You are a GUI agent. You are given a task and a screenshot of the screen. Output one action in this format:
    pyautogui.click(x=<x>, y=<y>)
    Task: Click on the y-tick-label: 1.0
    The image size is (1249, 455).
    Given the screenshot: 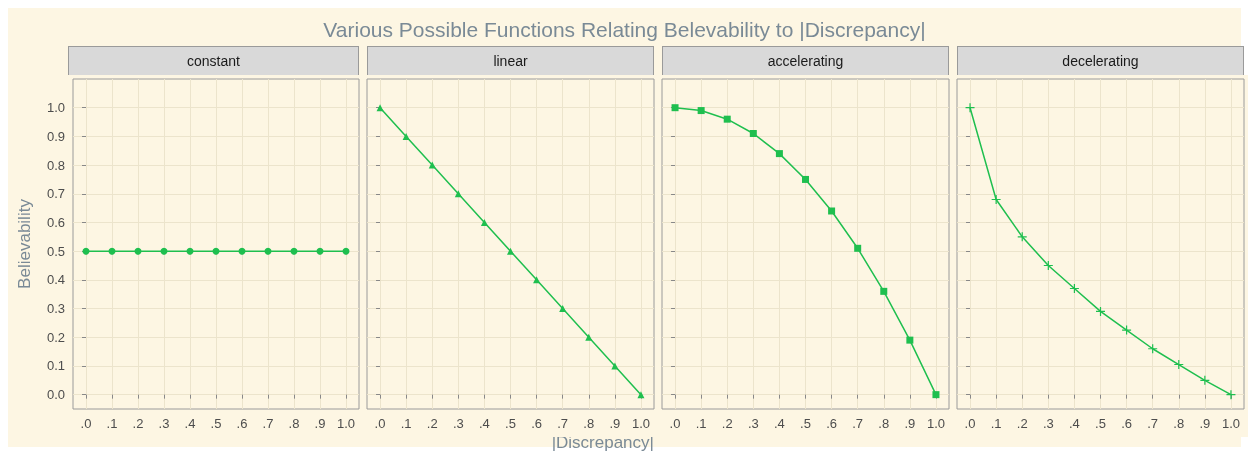 What is the action you would take?
    pyautogui.click(x=55, y=108)
    